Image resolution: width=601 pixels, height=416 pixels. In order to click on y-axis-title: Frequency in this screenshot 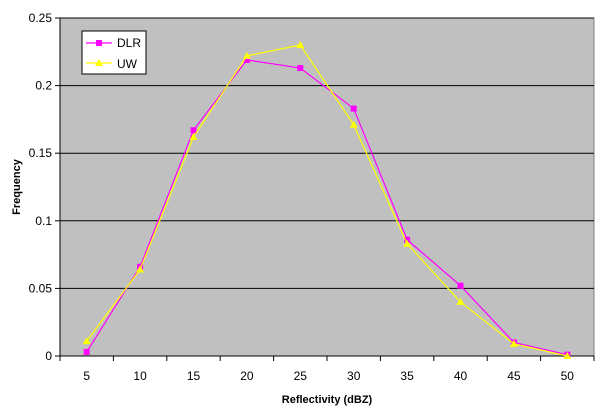, I will do `click(17, 186)`.